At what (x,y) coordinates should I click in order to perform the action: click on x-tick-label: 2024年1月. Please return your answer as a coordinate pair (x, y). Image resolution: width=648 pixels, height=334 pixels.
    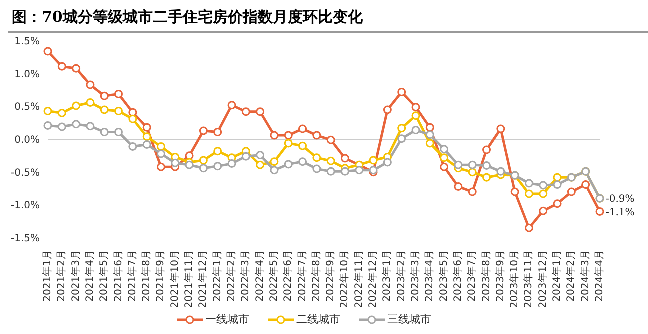
    Looking at the image, I should click on (557, 276).